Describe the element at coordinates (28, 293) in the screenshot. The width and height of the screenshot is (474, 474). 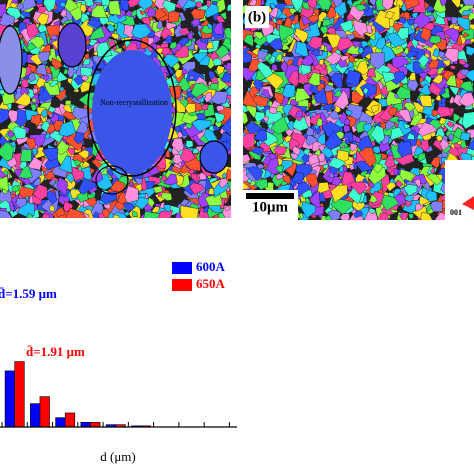
I see `annotation: d̄=1.59 μm` at that location.